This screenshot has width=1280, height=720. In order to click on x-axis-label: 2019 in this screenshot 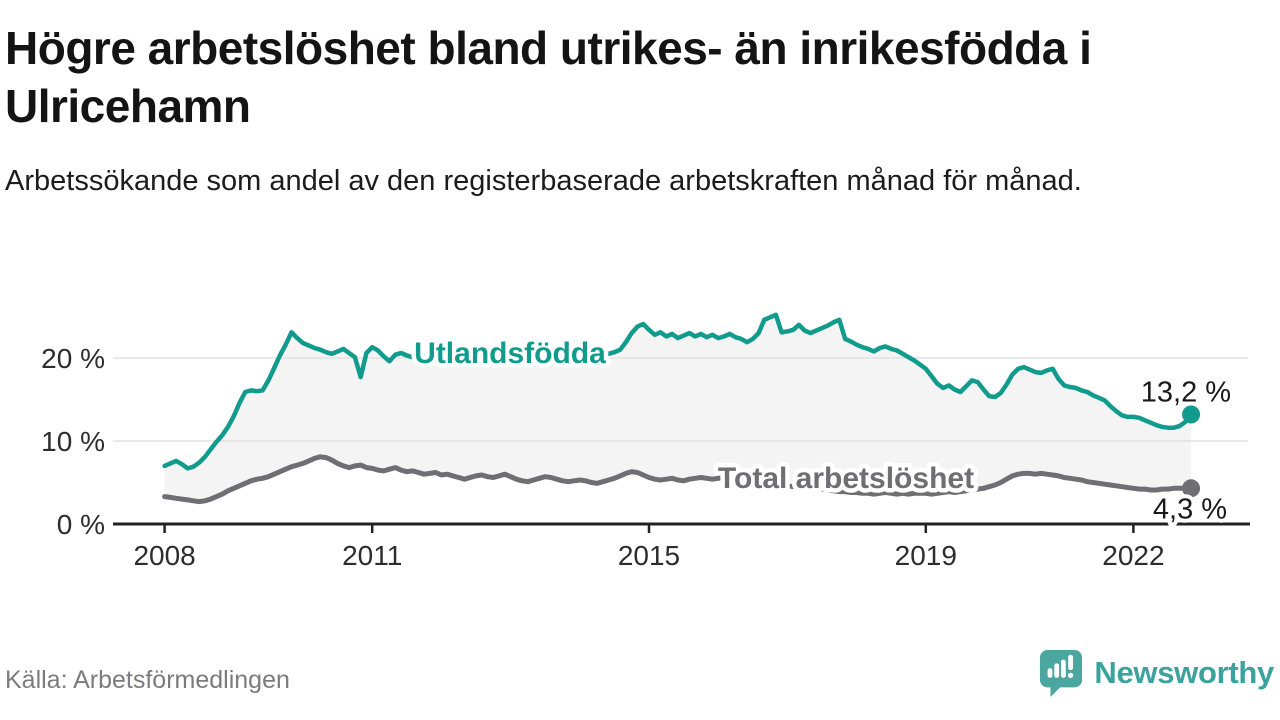, I will do `click(926, 555)`.